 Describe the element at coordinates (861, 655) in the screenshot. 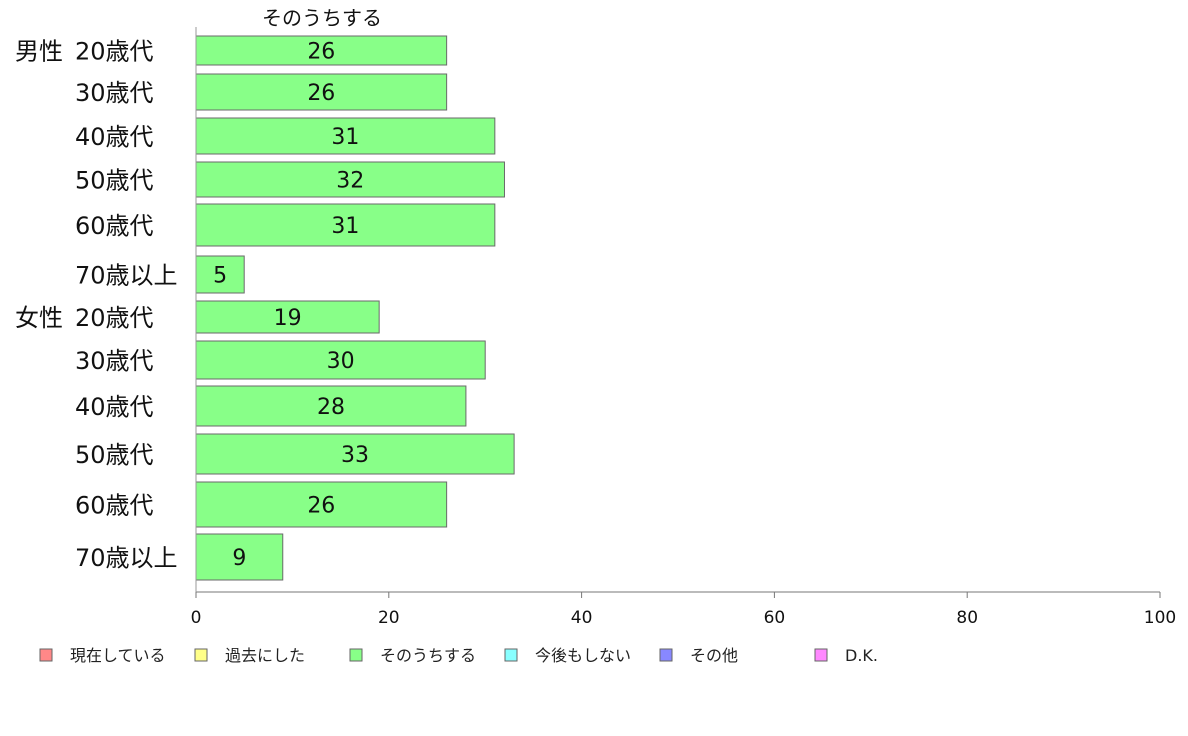

I see `legend-label: D.K.` at that location.